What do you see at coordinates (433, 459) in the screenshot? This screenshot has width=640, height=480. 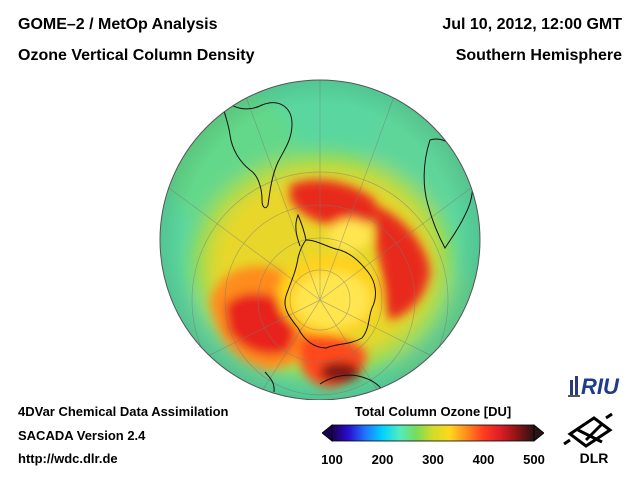 I see `colorbar-tick-300: 300` at bounding box center [433, 459].